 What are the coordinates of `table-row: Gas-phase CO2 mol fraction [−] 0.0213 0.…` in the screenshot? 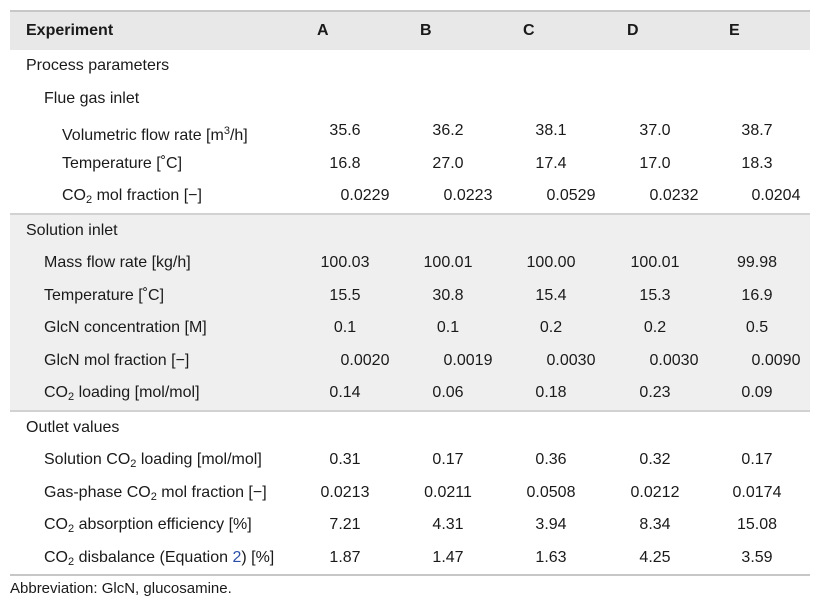 It's located at (410, 493).